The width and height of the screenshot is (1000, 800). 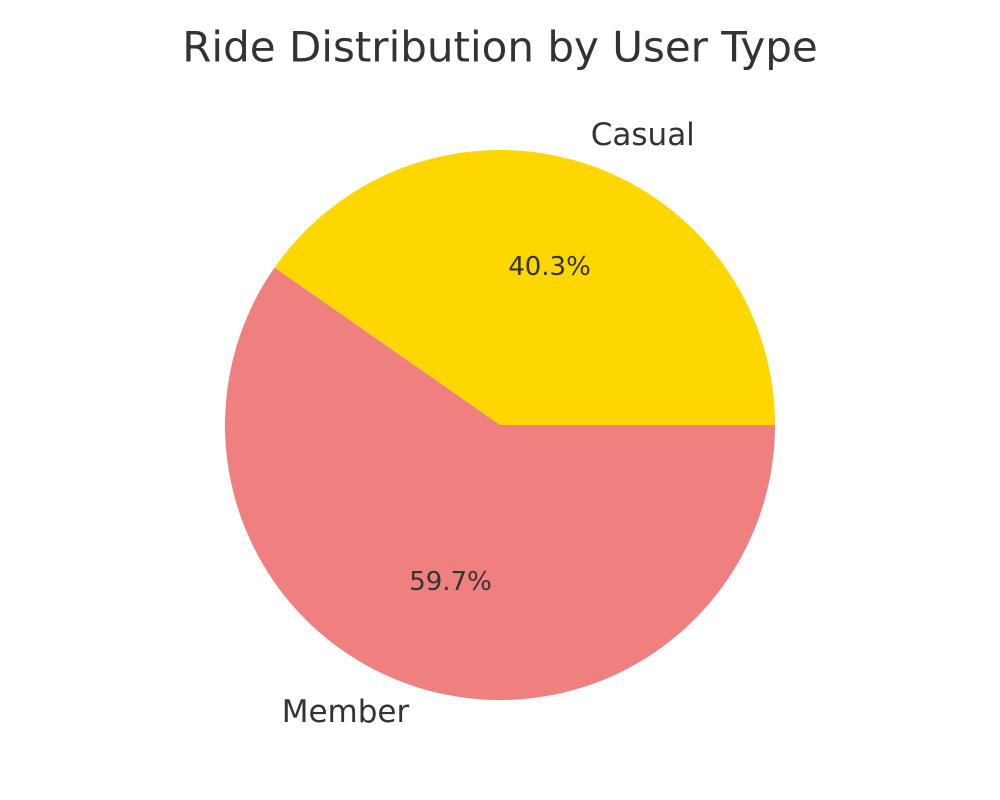 What do you see at coordinates (450, 582) in the screenshot?
I see `slice-percent-member: 59.7%` at bounding box center [450, 582].